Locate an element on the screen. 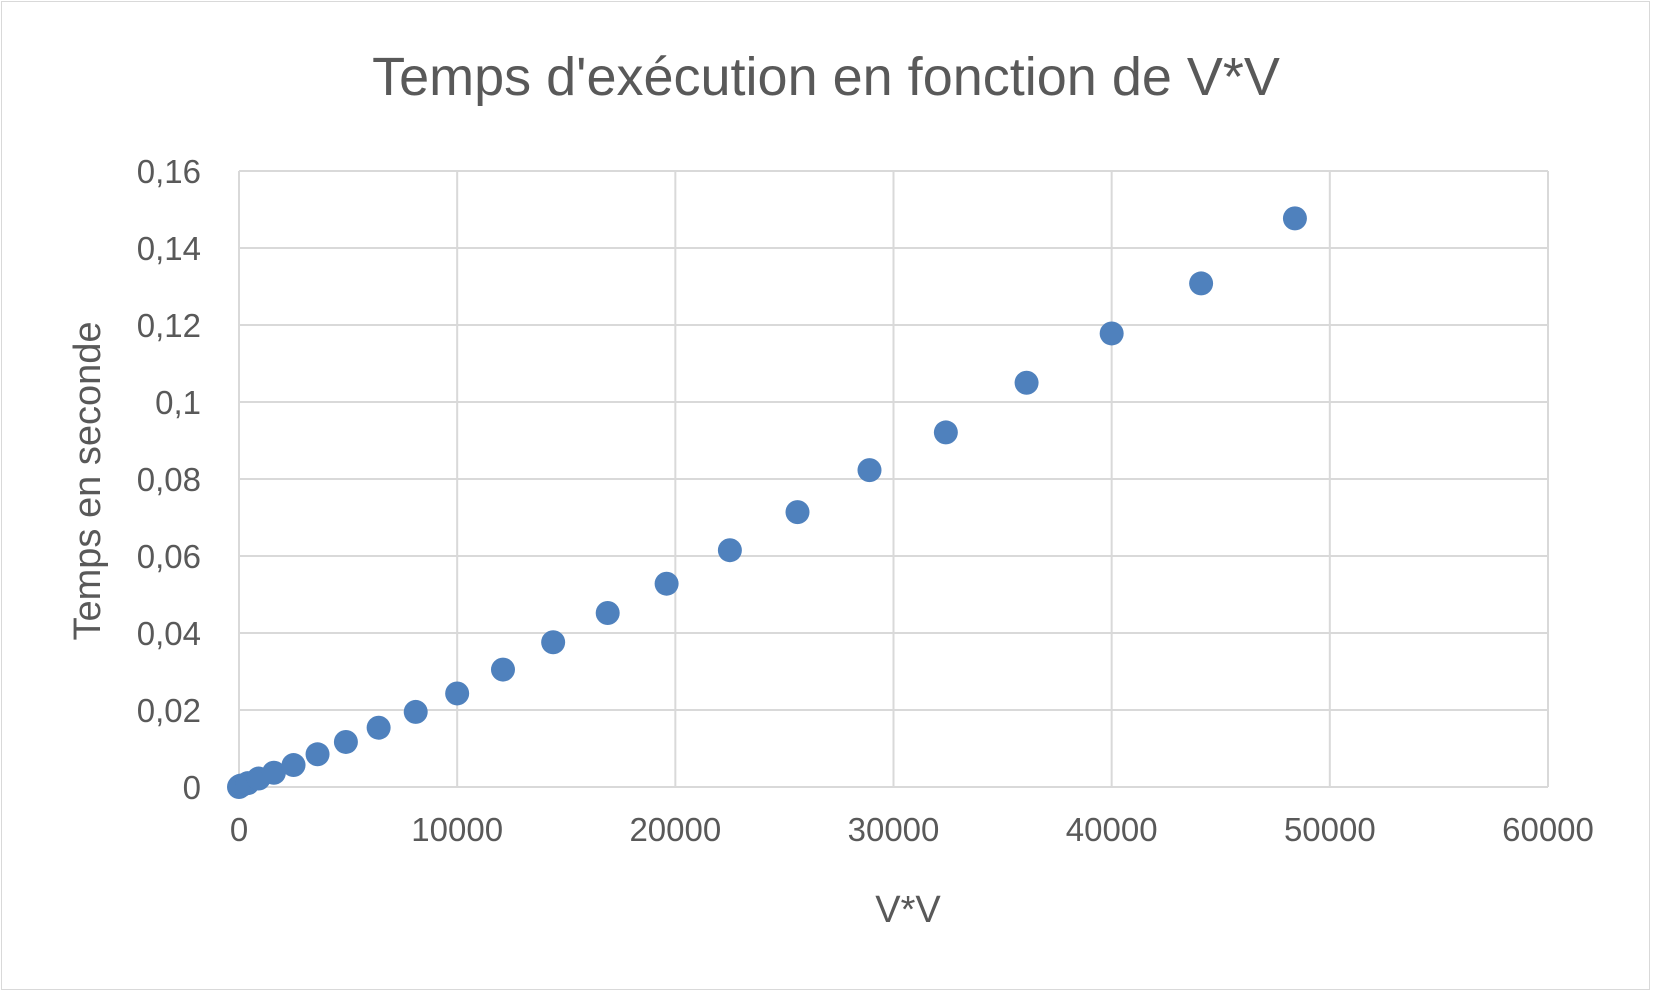  x-tick-label: 50000 is located at coordinates (1330, 829).